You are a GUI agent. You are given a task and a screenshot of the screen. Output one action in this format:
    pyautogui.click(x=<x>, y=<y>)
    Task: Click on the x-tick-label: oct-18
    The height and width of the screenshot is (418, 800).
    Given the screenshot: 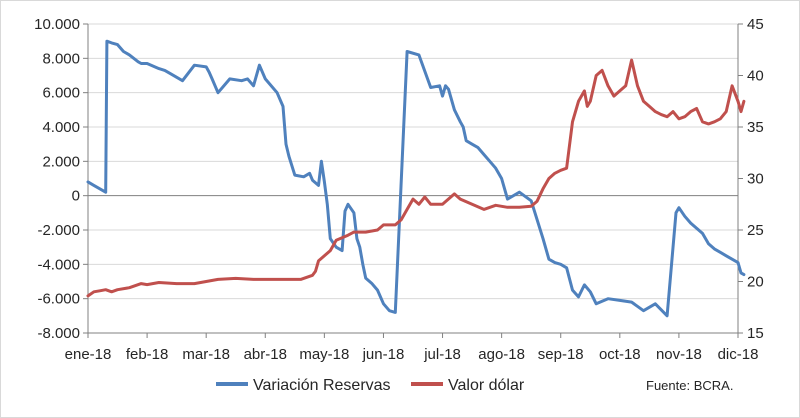 What is the action you would take?
    pyautogui.click(x=620, y=354)
    